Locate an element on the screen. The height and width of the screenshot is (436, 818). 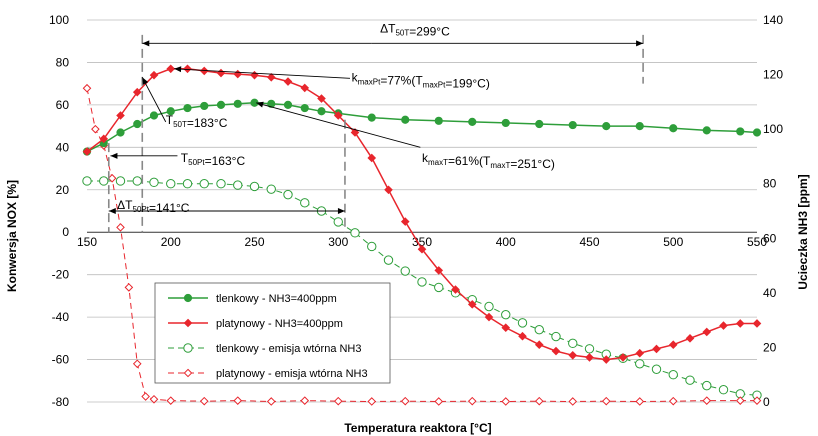
annotation-t50t-part: T is located at coordinates (170, 120).